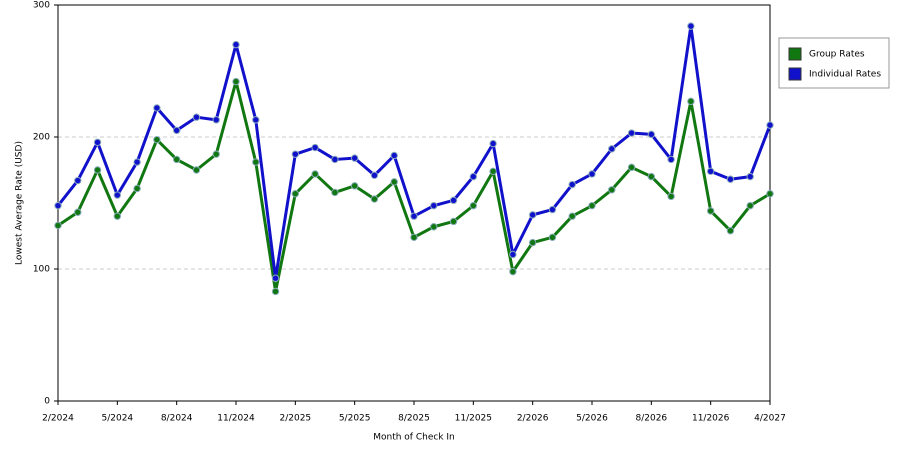  What do you see at coordinates (473, 419) in the screenshot?
I see `x-tick-label: 11/2025` at bounding box center [473, 419].